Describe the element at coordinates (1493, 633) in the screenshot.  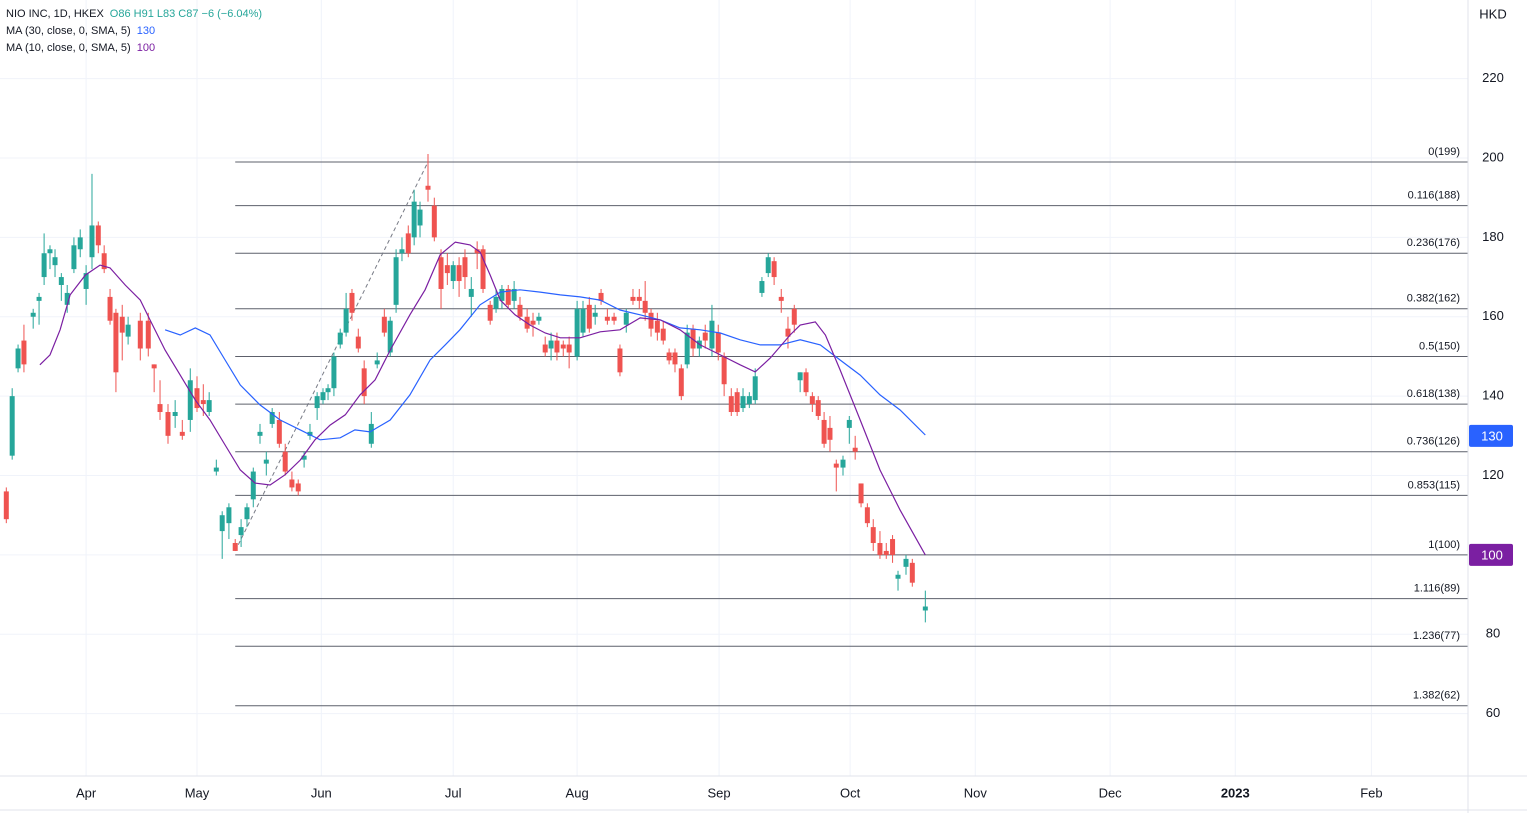
I see `y-tick-label: 80` at that location.